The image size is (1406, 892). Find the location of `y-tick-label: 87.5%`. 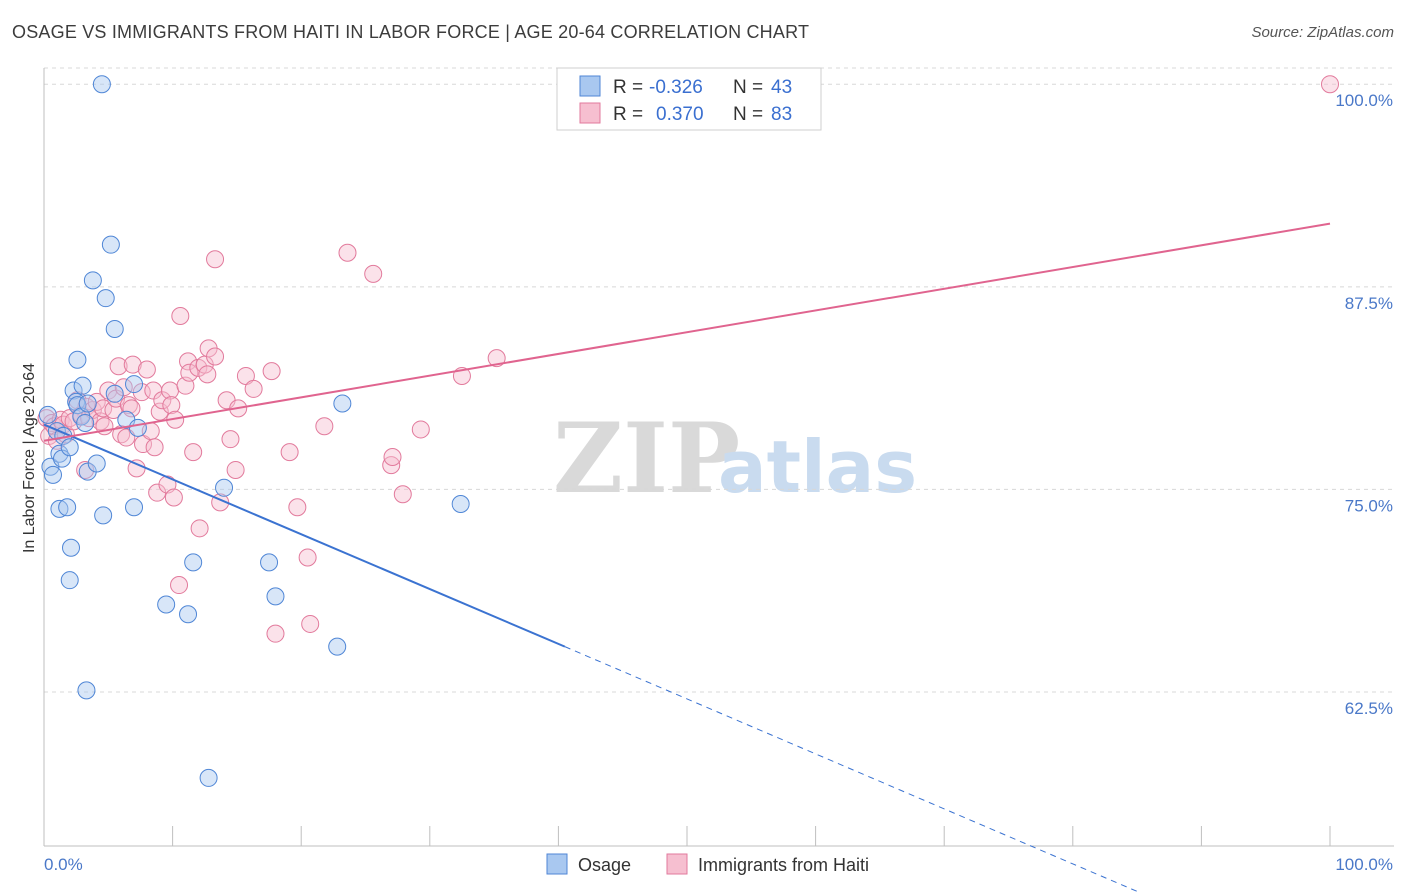

y-tick-label: 87.5% is located at coordinates (1369, 303).